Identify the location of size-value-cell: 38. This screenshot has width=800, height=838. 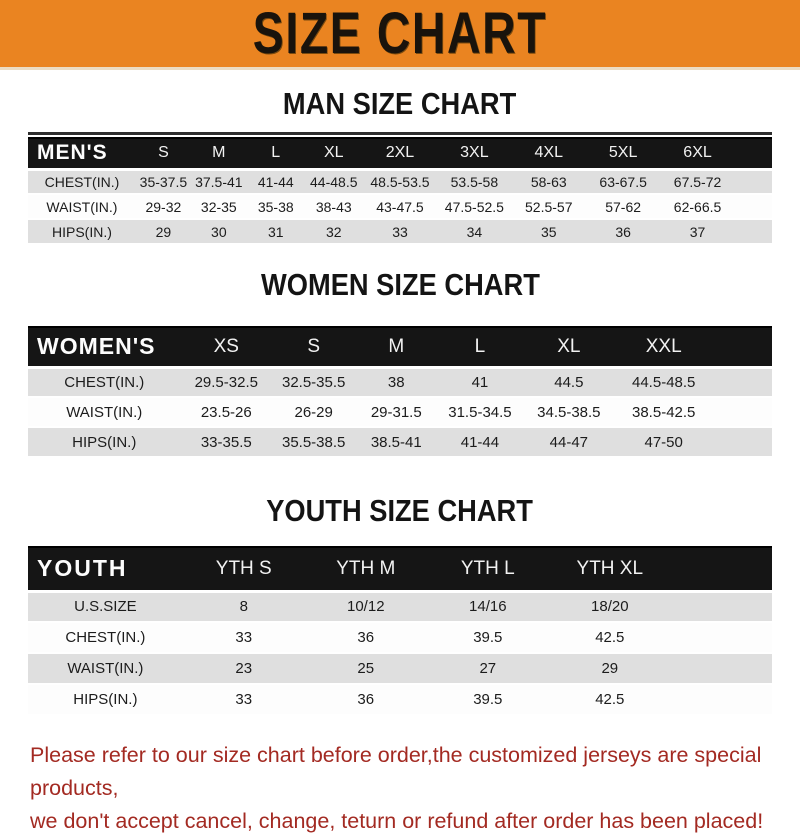
(396, 382).